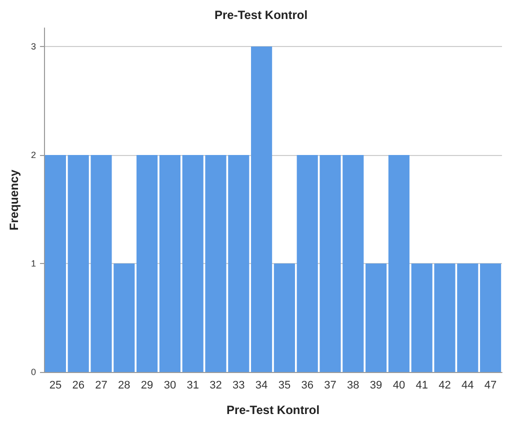 The height and width of the screenshot is (421, 522). I want to click on y-tick-label: 3, so click(33, 46).